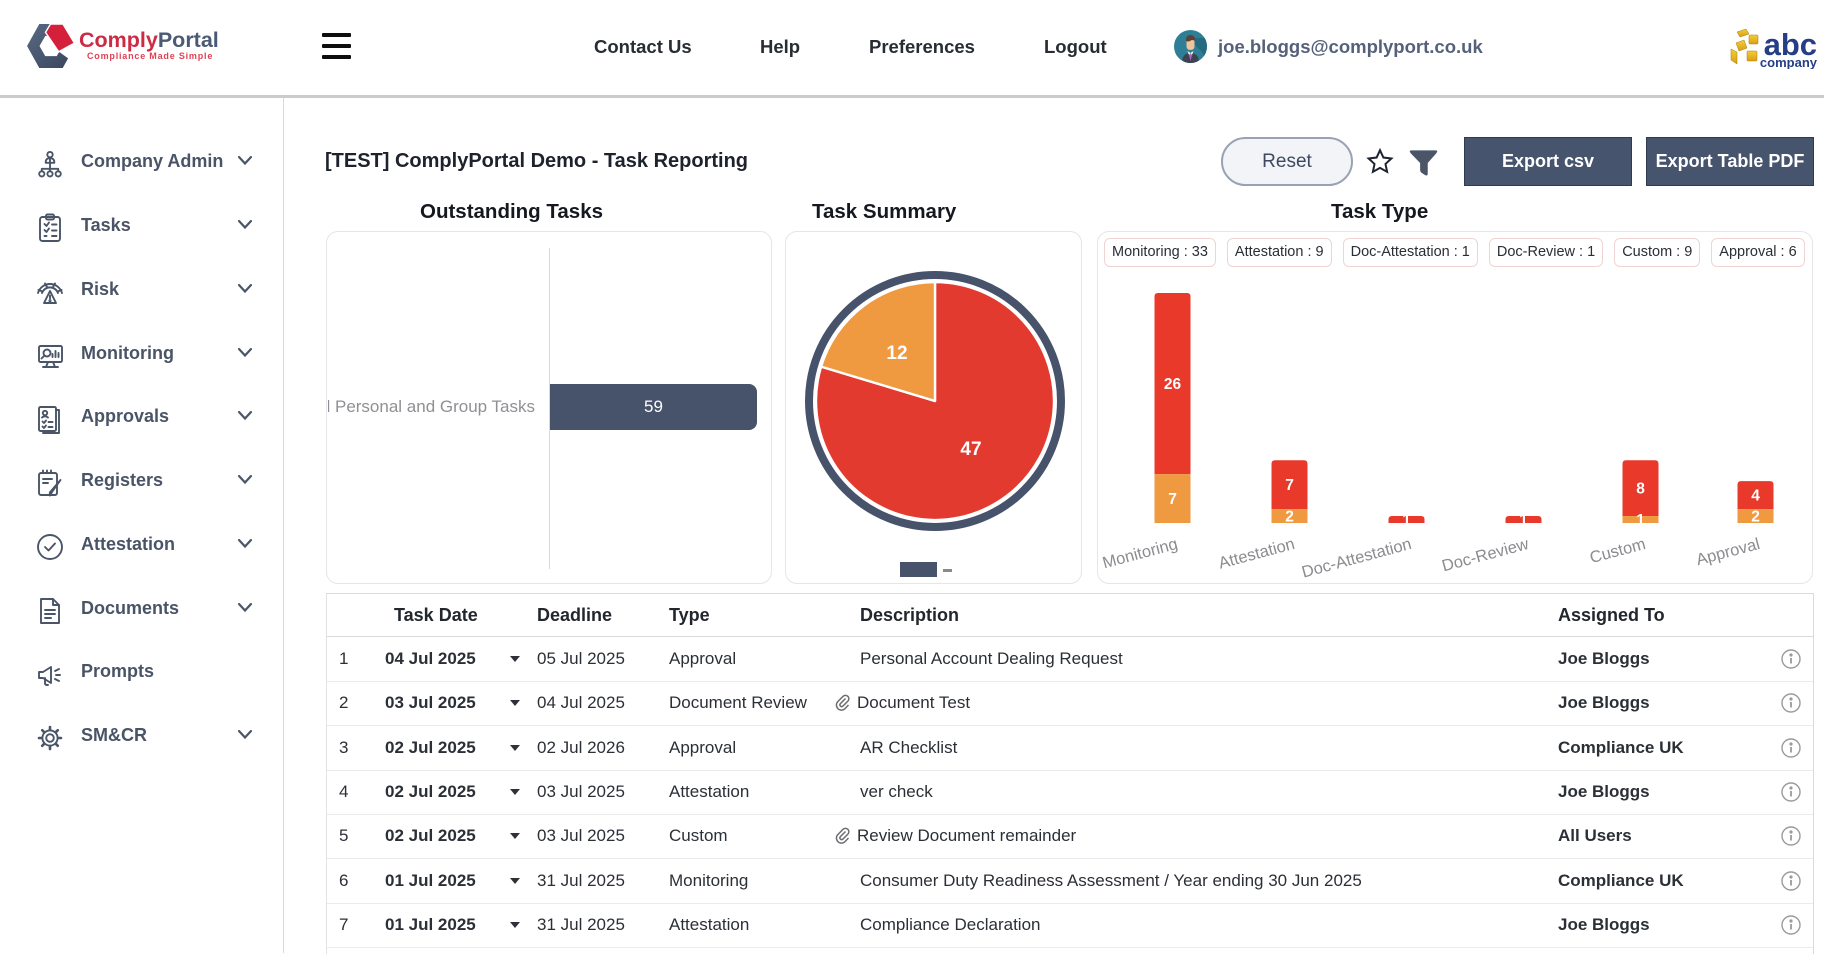 This screenshot has height=954, width=1824. Describe the element at coordinates (896, 353) in the screenshot. I see `svg-text: 12` at that location.